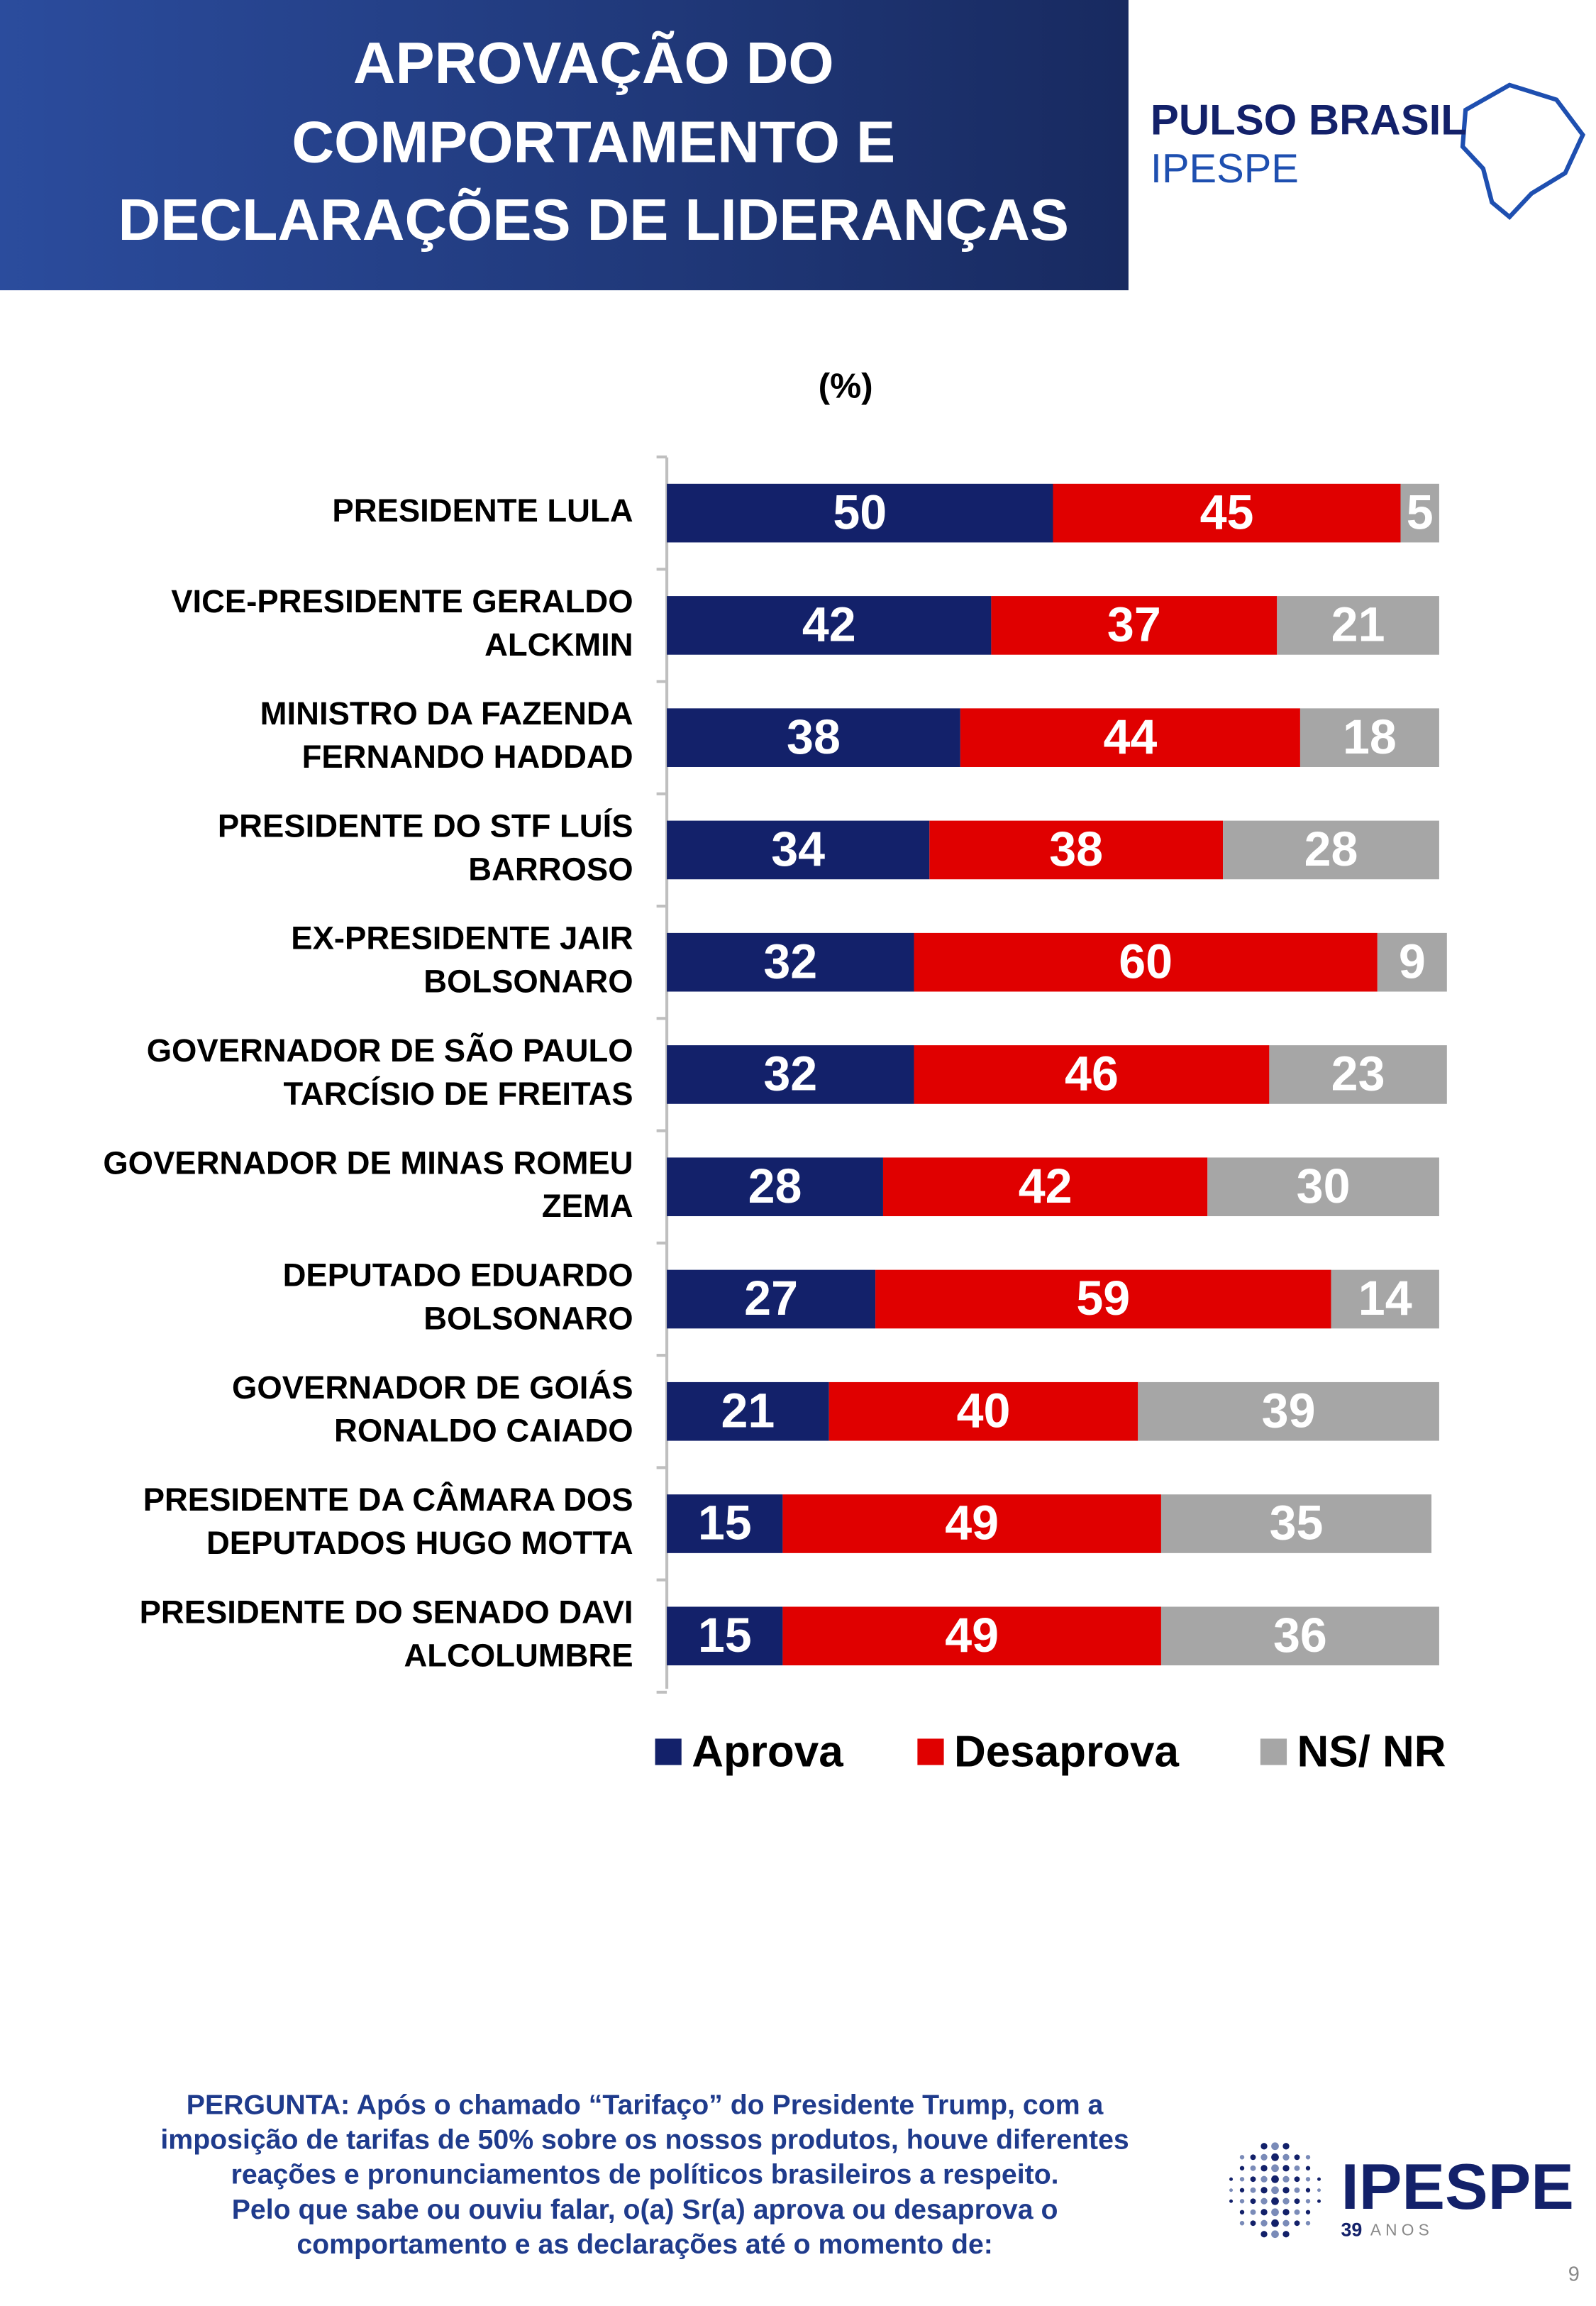 The width and height of the screenshot is (1596, 2306). What do you see at coordinates (1050, 1752) in the screenshot?
I see `legend: Aprova Desaprova NS/ NR` at bounding box center [1050, 1752].